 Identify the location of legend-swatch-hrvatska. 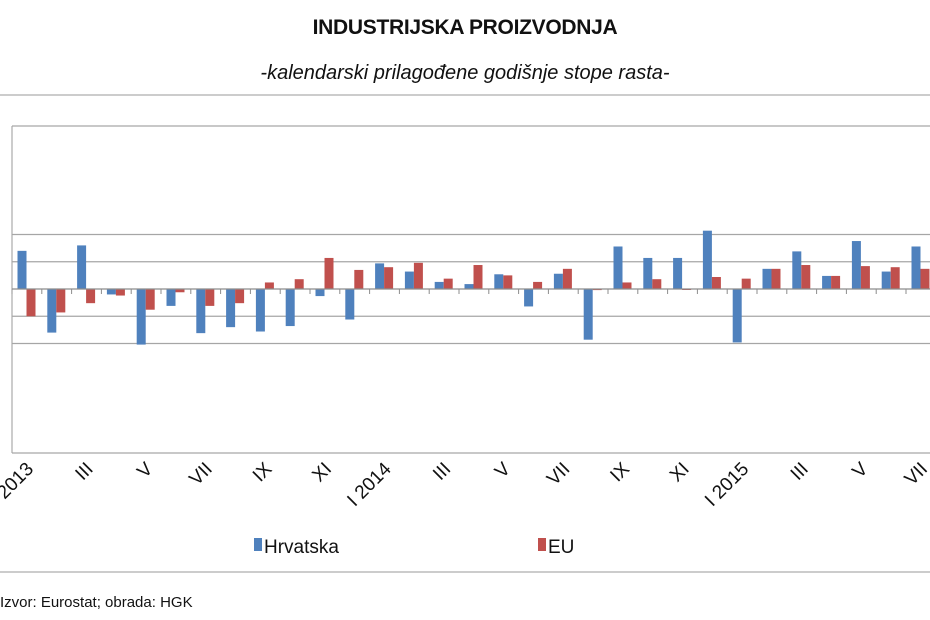
(258, 544).